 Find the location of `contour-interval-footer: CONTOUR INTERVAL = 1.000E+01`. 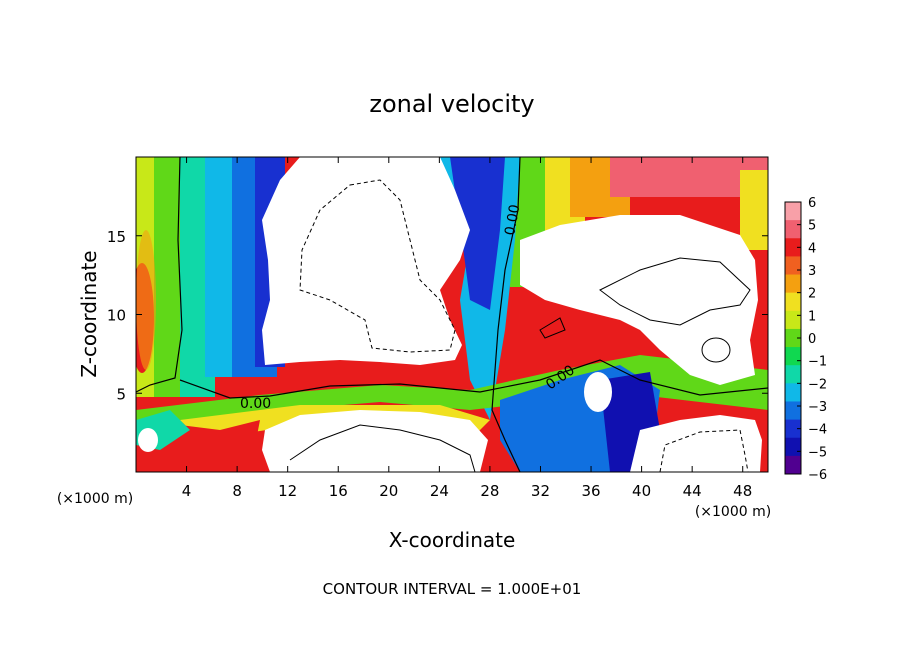

contour-interval-footer: CONTOUR INTERVAL = 1.000E+01 is located at coordinates (452, 589).